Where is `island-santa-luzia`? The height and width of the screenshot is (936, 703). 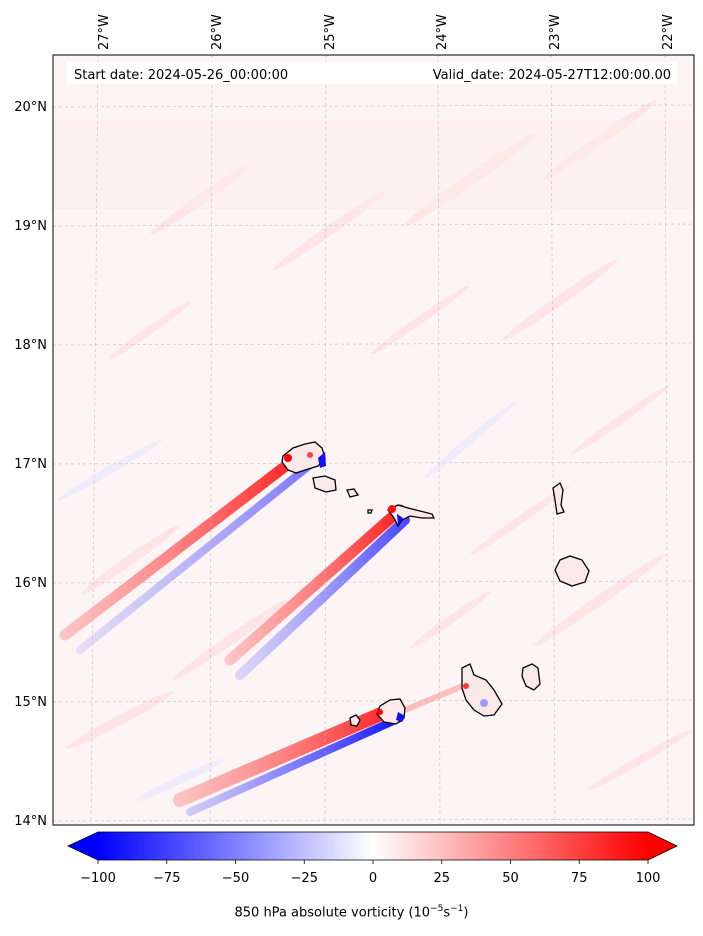
island-santa-luzia is located at coordinates (353, 493).